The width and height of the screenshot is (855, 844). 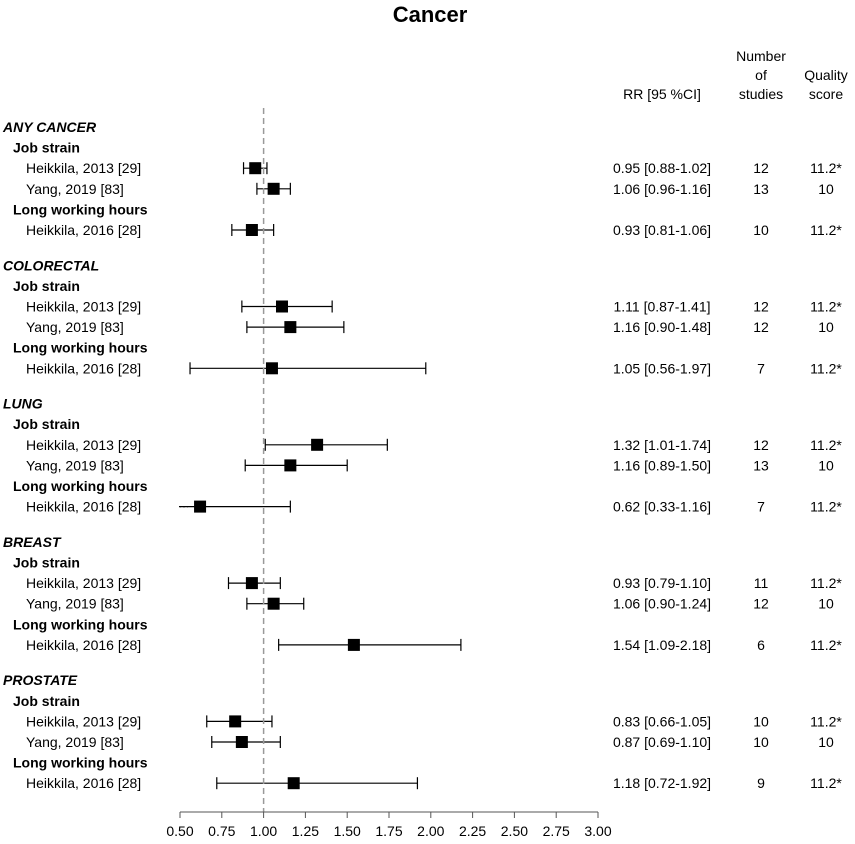 I want to click on x-tick-label: 1.00, so click(x=263, y=831).